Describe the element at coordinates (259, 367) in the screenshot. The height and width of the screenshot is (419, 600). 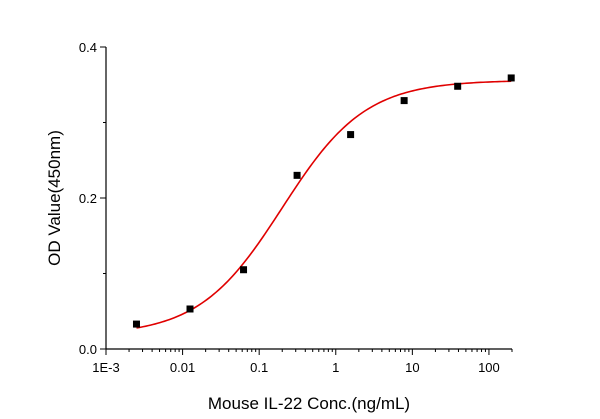
I see `x-tick-label: 0.1` at that location.